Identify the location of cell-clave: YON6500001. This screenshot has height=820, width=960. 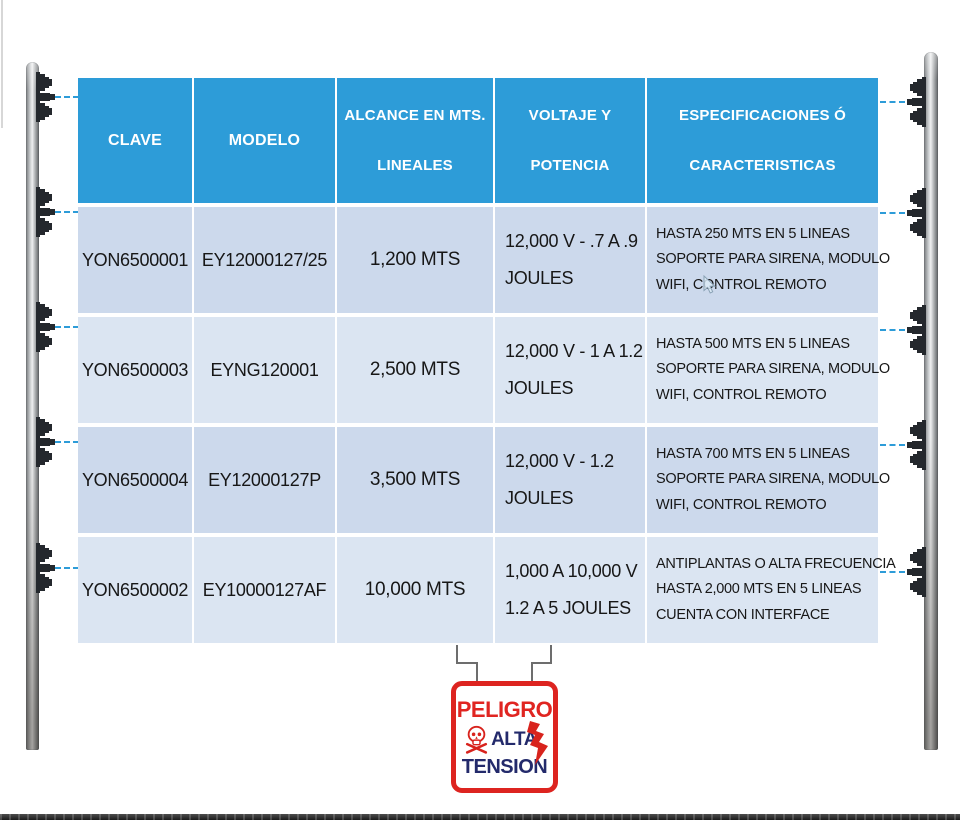
(135, 260).